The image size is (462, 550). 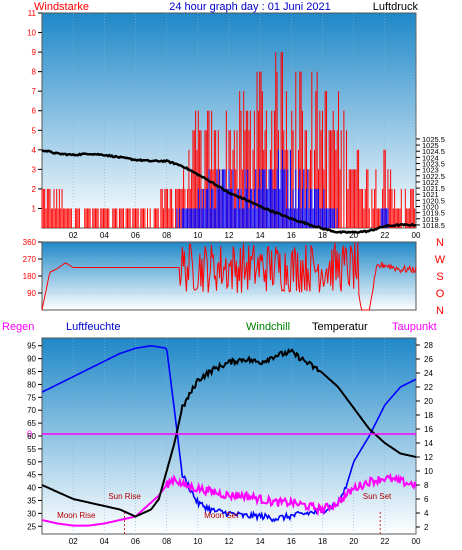 I want to click on humidity-tick-label: 30, so click(x=31, y=513).